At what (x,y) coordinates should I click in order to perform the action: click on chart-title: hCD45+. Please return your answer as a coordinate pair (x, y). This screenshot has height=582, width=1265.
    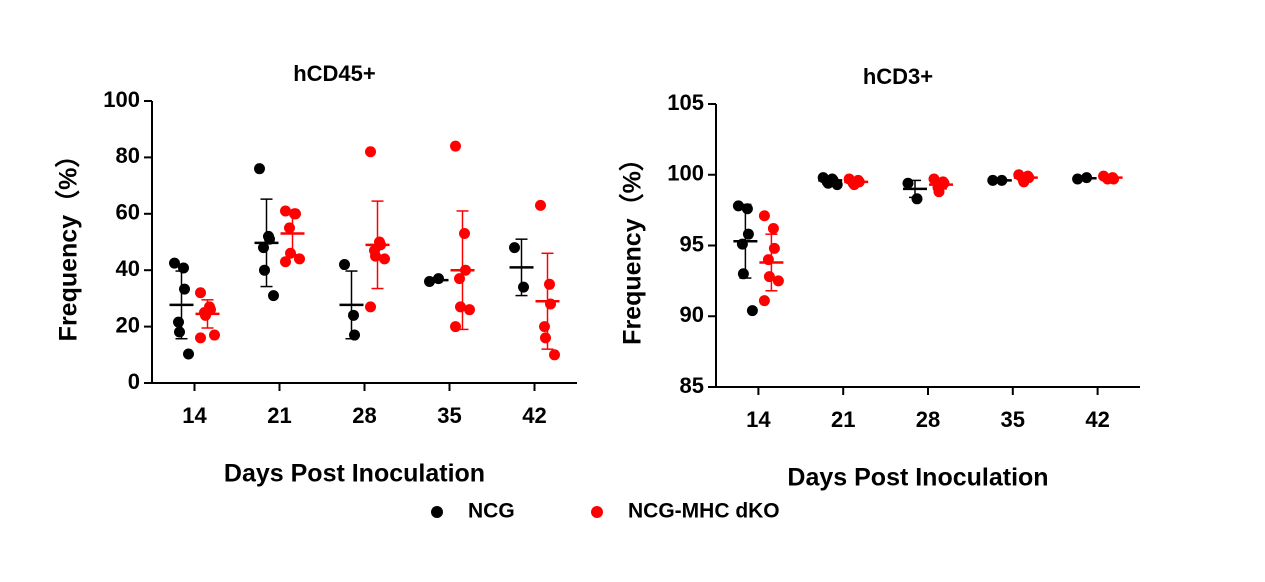
    Looking at the image, I should click on (334, 73).